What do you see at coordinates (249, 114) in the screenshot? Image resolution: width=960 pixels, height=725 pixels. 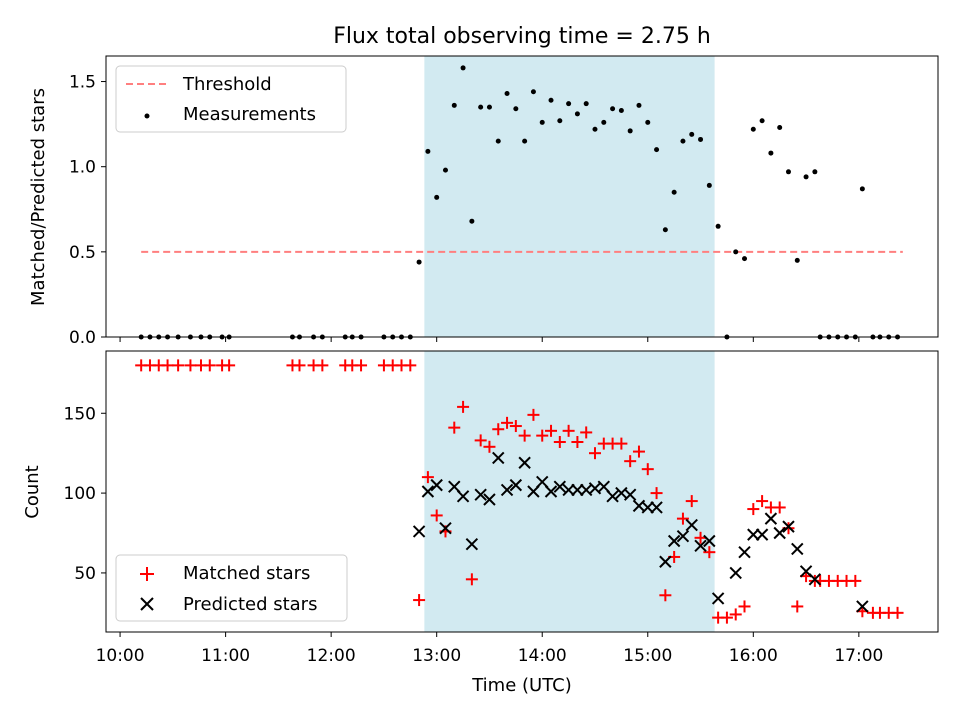 I see `legend-measurements-label: Measurements` at bounding box center [249, 114].